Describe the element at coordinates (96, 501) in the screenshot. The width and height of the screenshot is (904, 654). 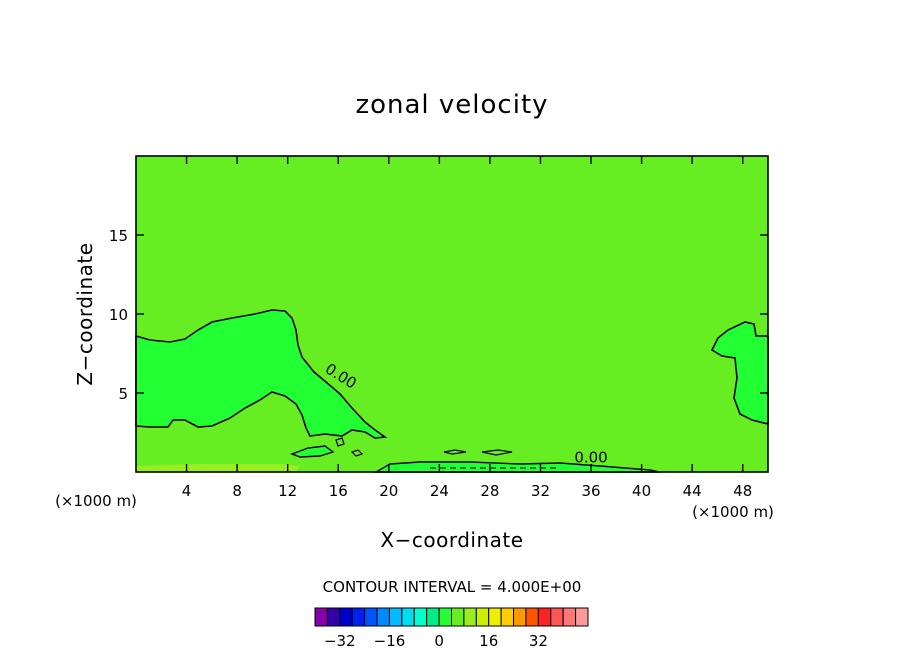
I see `x-unit-label-left: (×1000 m)` at that location.